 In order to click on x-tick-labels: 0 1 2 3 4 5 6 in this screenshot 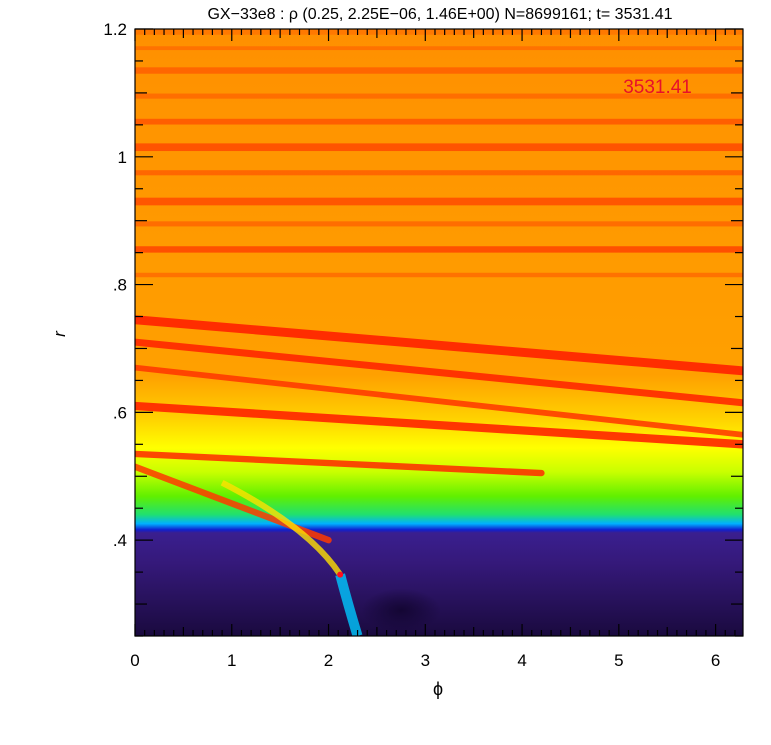, I will do `click(425, 660)`.